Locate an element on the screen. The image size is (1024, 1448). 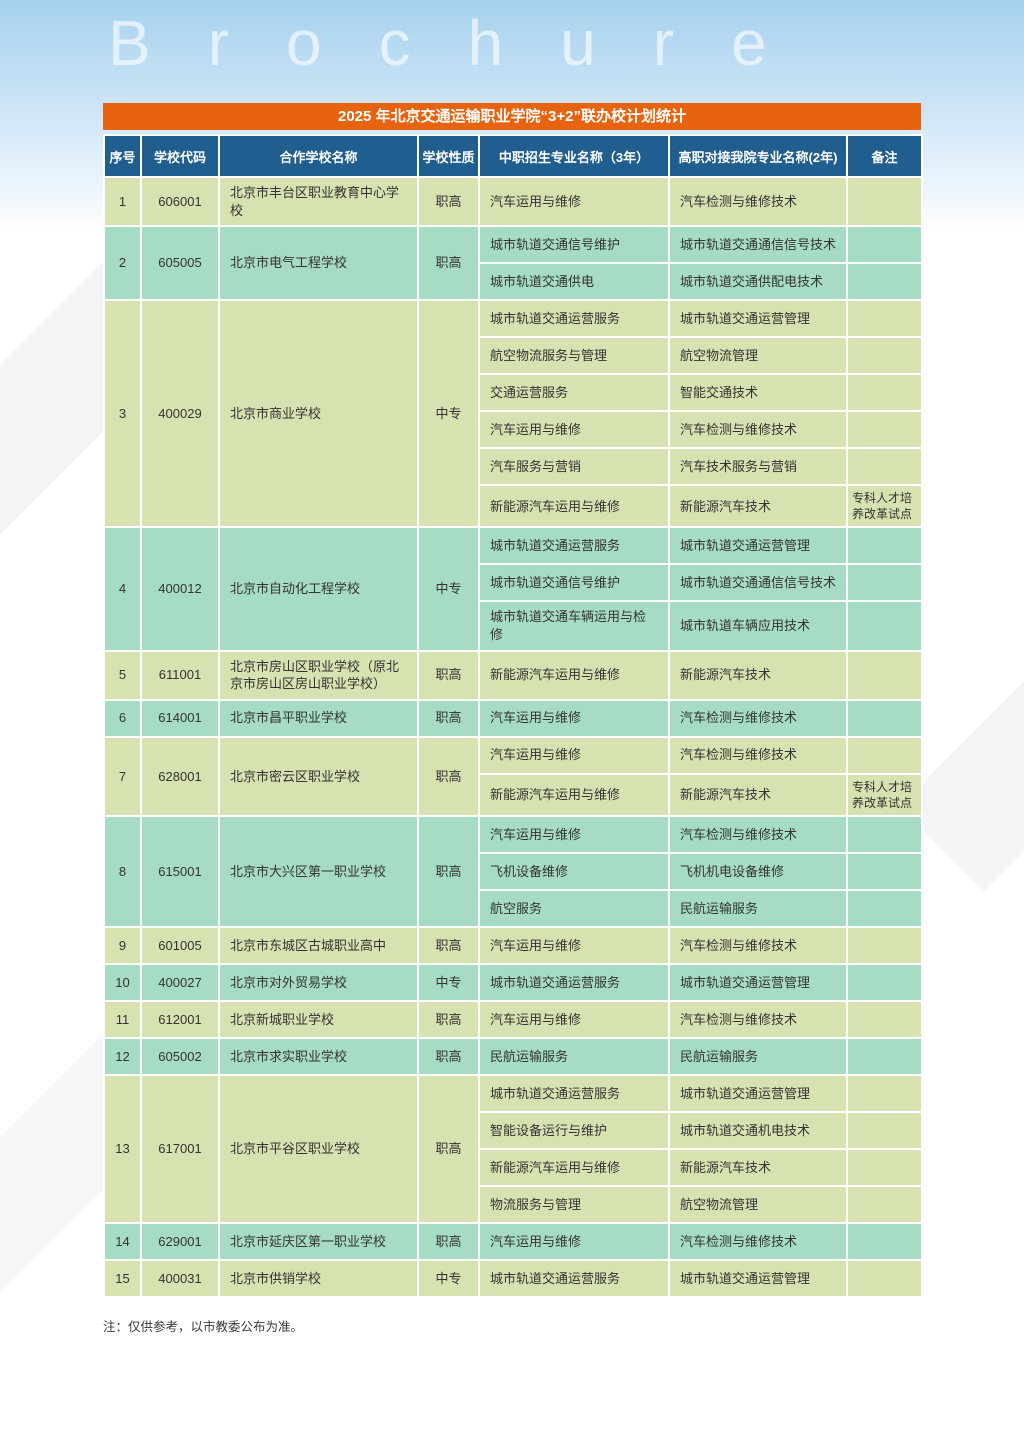
table-row: 8 615001 北京市大兴区第一职业学校 职高 汽车运用与维修 汽车检测与维修技术 is located at coordinates (513, 872).